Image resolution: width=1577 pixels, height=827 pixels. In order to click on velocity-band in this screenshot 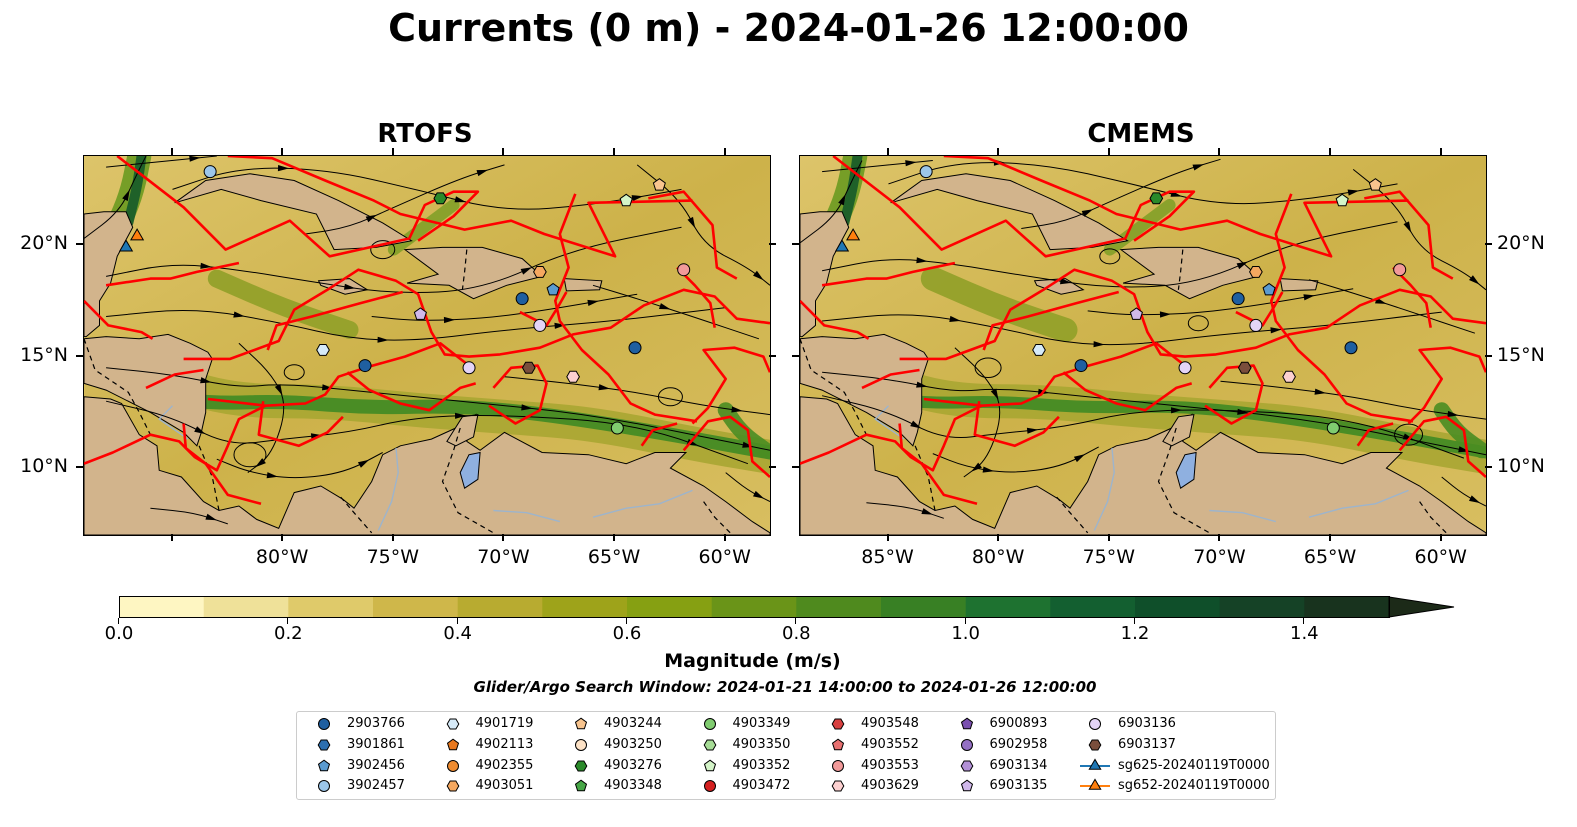, I will do `click(283, 304)`.